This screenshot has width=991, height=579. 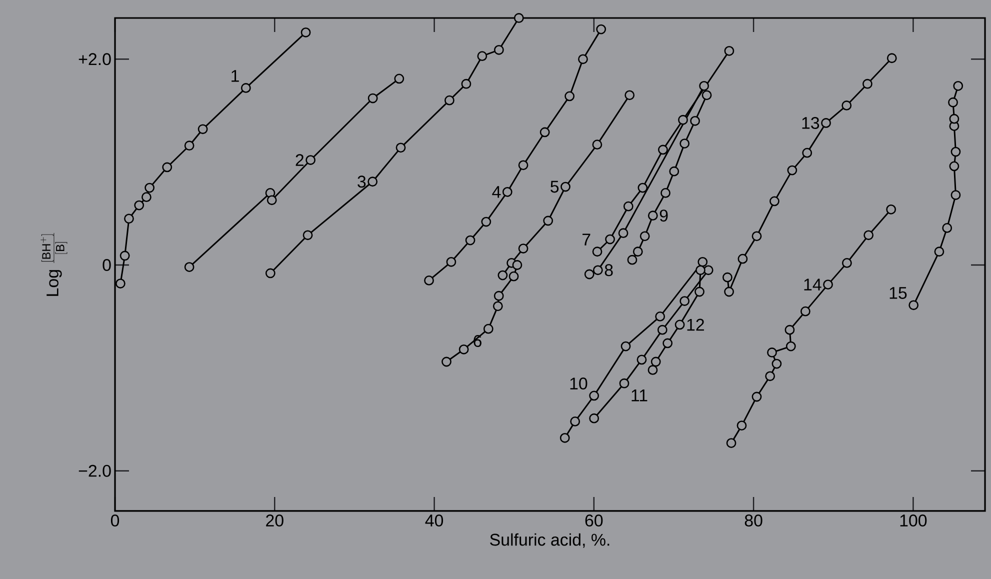 I want to click on x-axis-title: Sulfuric acid, %., so click(x=550, y=540).